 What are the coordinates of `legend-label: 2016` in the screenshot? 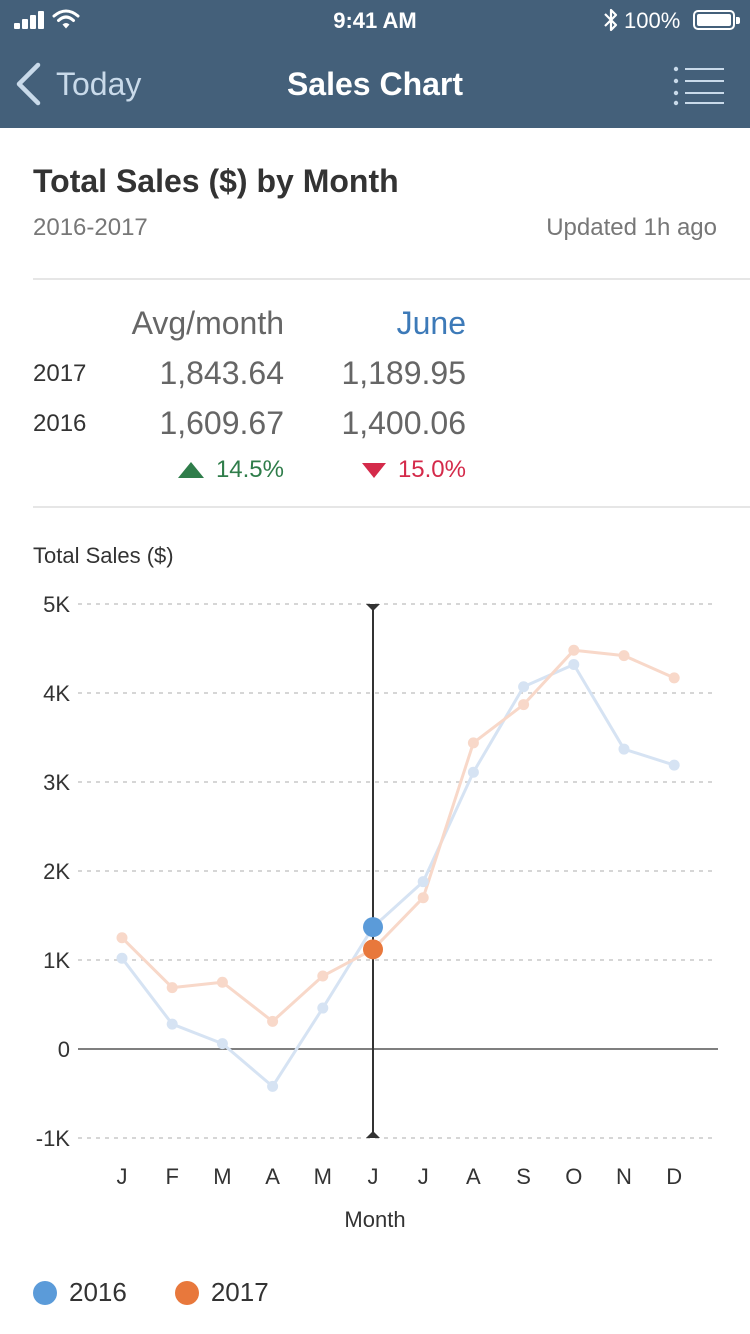 It's located at (98, 1292).